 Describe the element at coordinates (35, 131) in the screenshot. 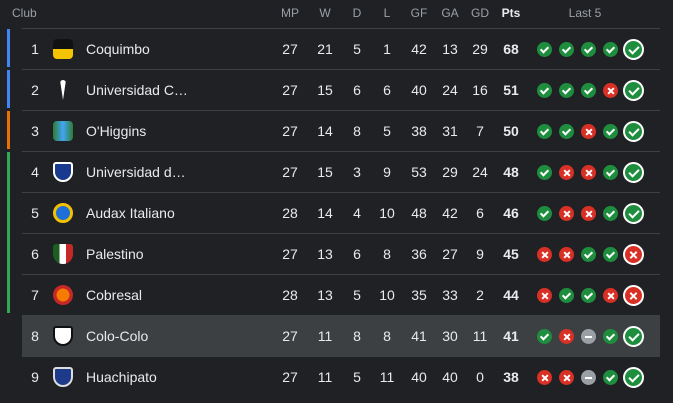

I see `position: 3` at that location.